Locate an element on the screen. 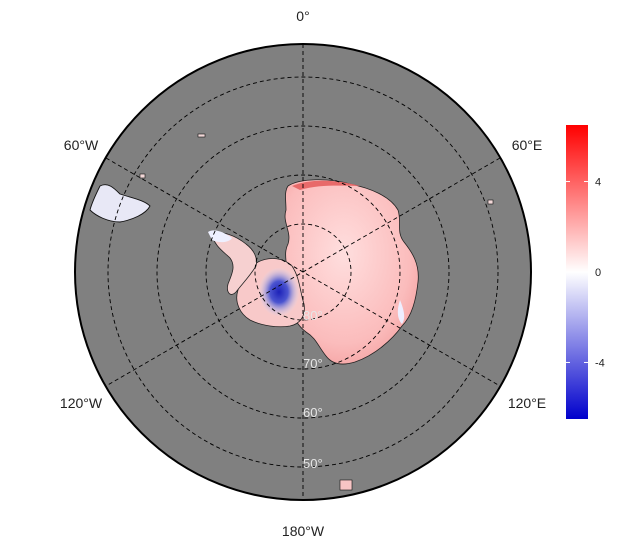  island-south-orkney is located at coordinates (142, 176).